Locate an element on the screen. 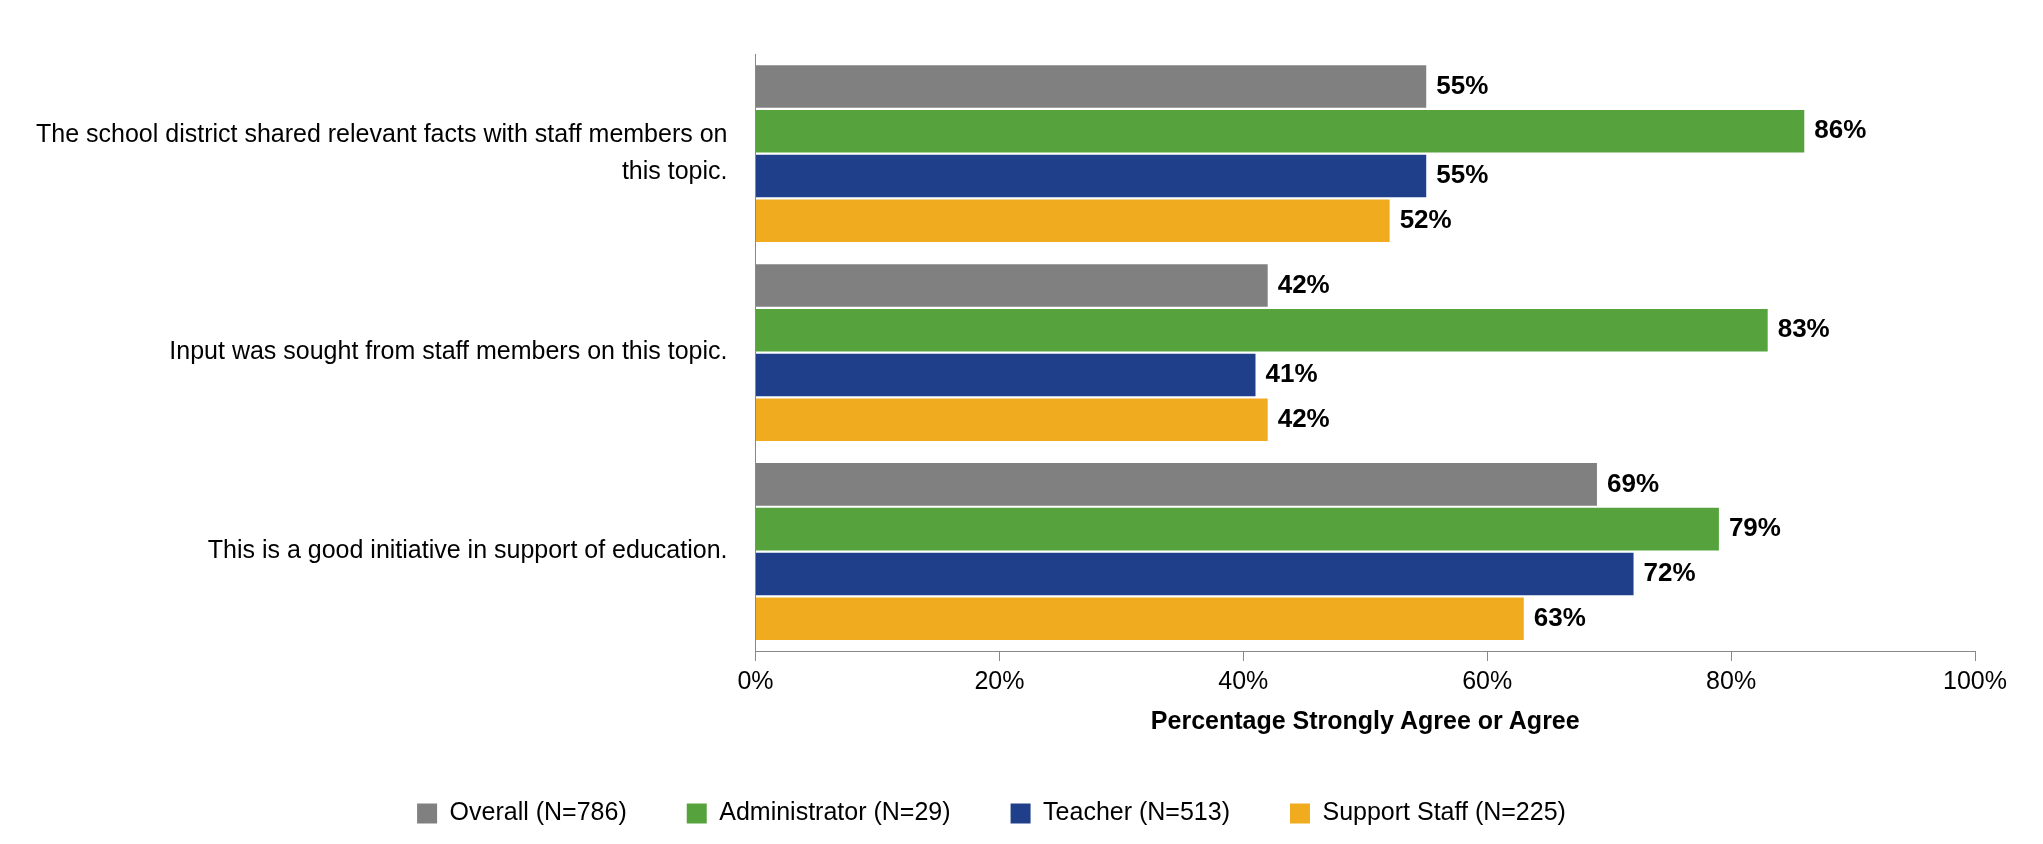 The height and width of the screenshot is (844, 2043). y-tick-label: Input was sought from staff members on this topic. is located at coordinates (448, 350).